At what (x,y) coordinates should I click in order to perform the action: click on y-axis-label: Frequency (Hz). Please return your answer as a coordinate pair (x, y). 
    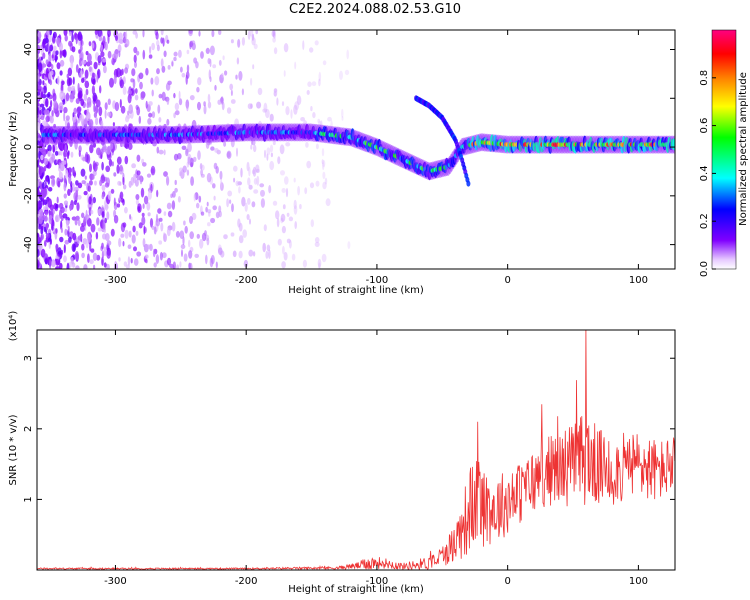
    Looking at the image, I should click on (13, 149).